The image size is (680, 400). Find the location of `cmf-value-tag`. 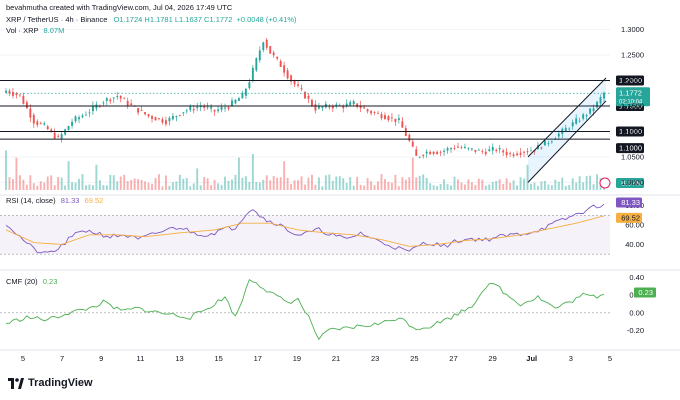

cmf-value-tag is located at coordinates (645, 292).